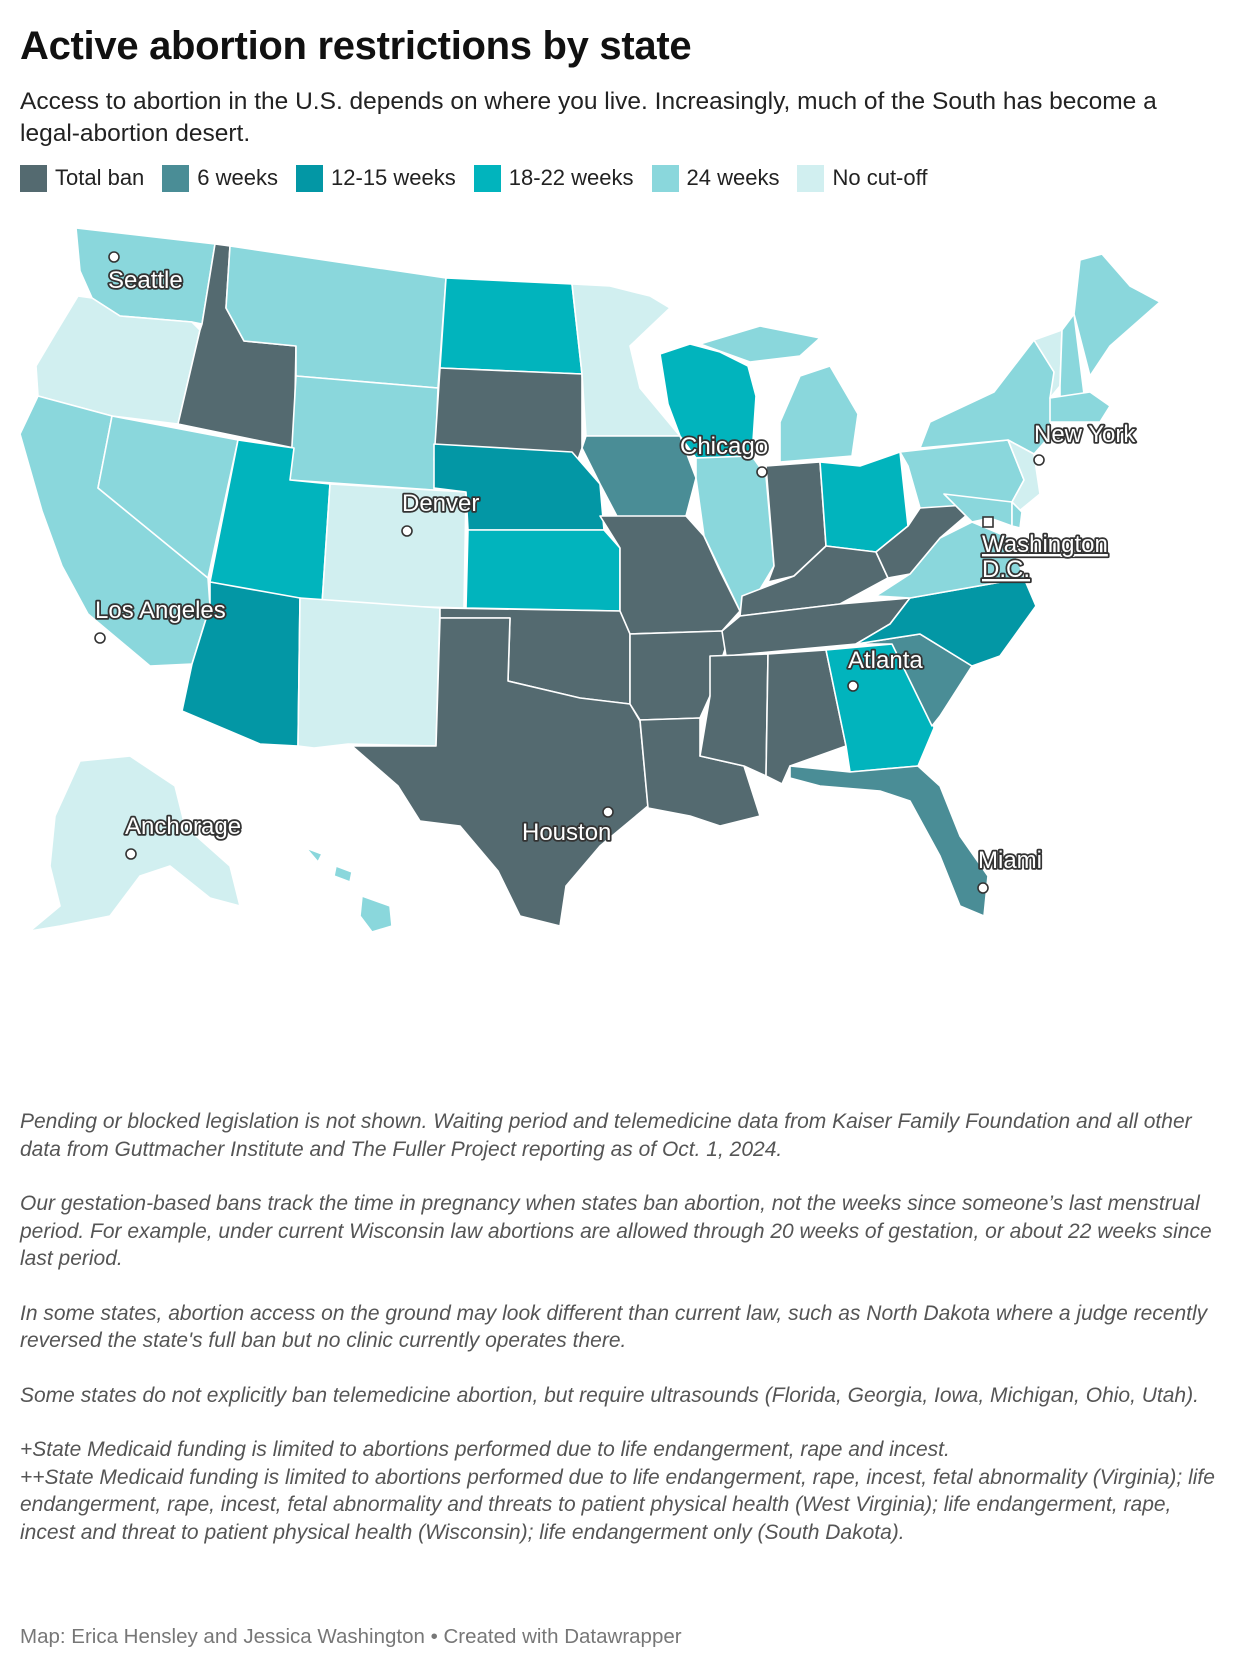  I want to click on state-north-dakota, so click(511, 326).